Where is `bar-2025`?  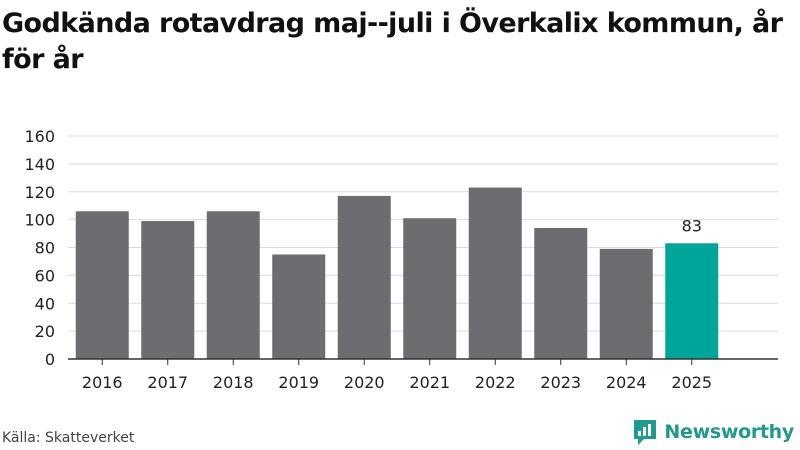
bar-2025 is located at coordinates (692, 301).